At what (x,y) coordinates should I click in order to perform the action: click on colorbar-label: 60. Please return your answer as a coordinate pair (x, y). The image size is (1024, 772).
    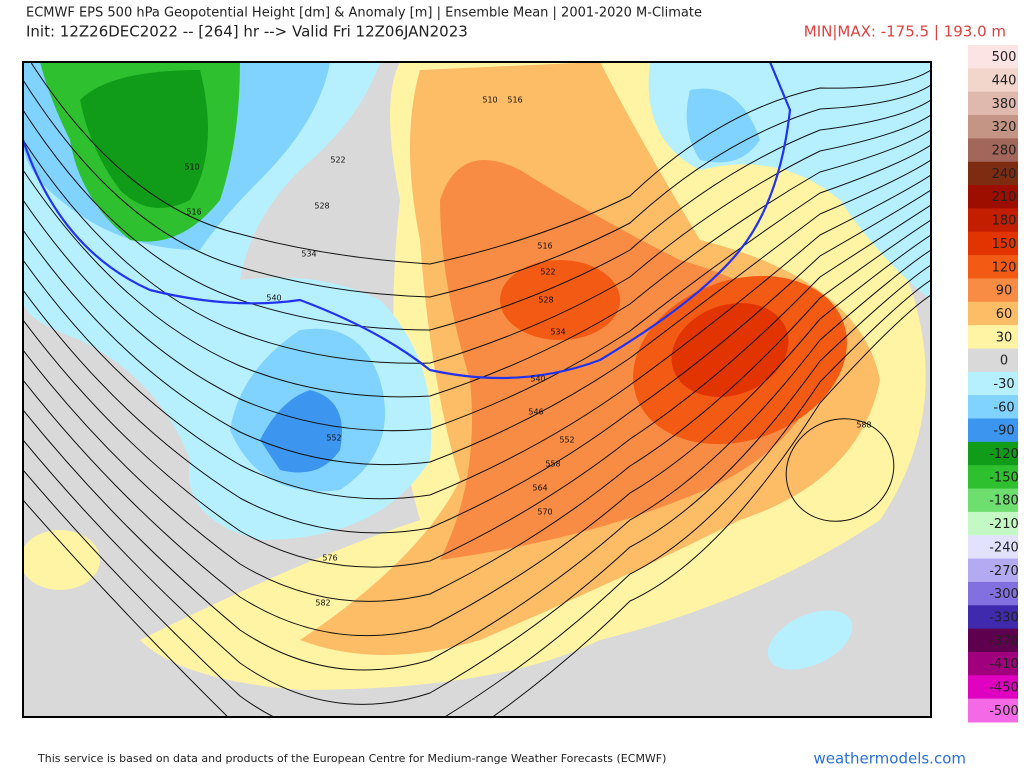
    Looking at the image, I should click on (1004, 314).